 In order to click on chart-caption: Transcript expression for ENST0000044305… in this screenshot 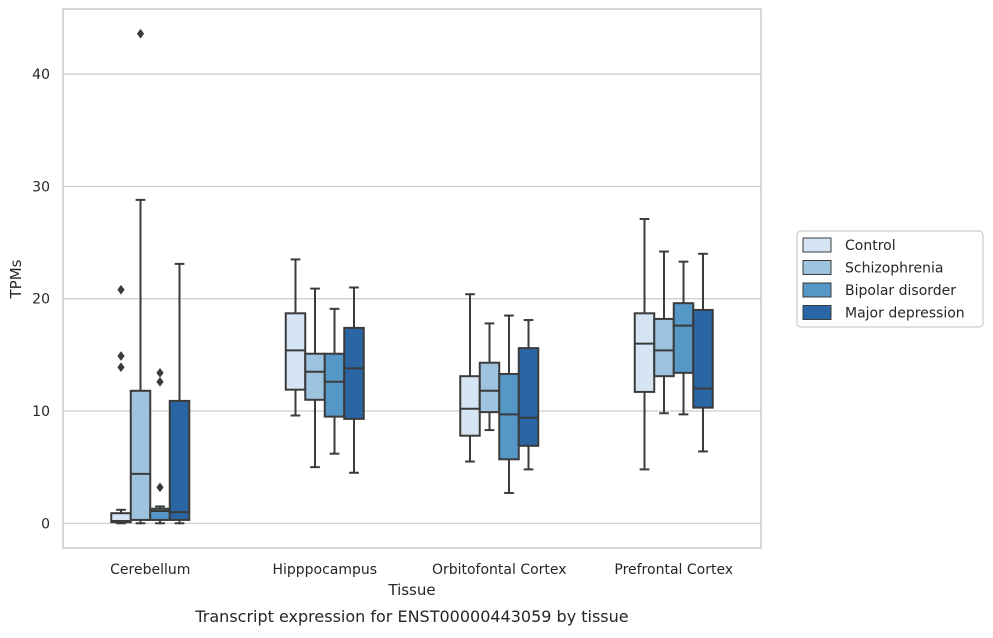, I will do `click(411, 616)`.